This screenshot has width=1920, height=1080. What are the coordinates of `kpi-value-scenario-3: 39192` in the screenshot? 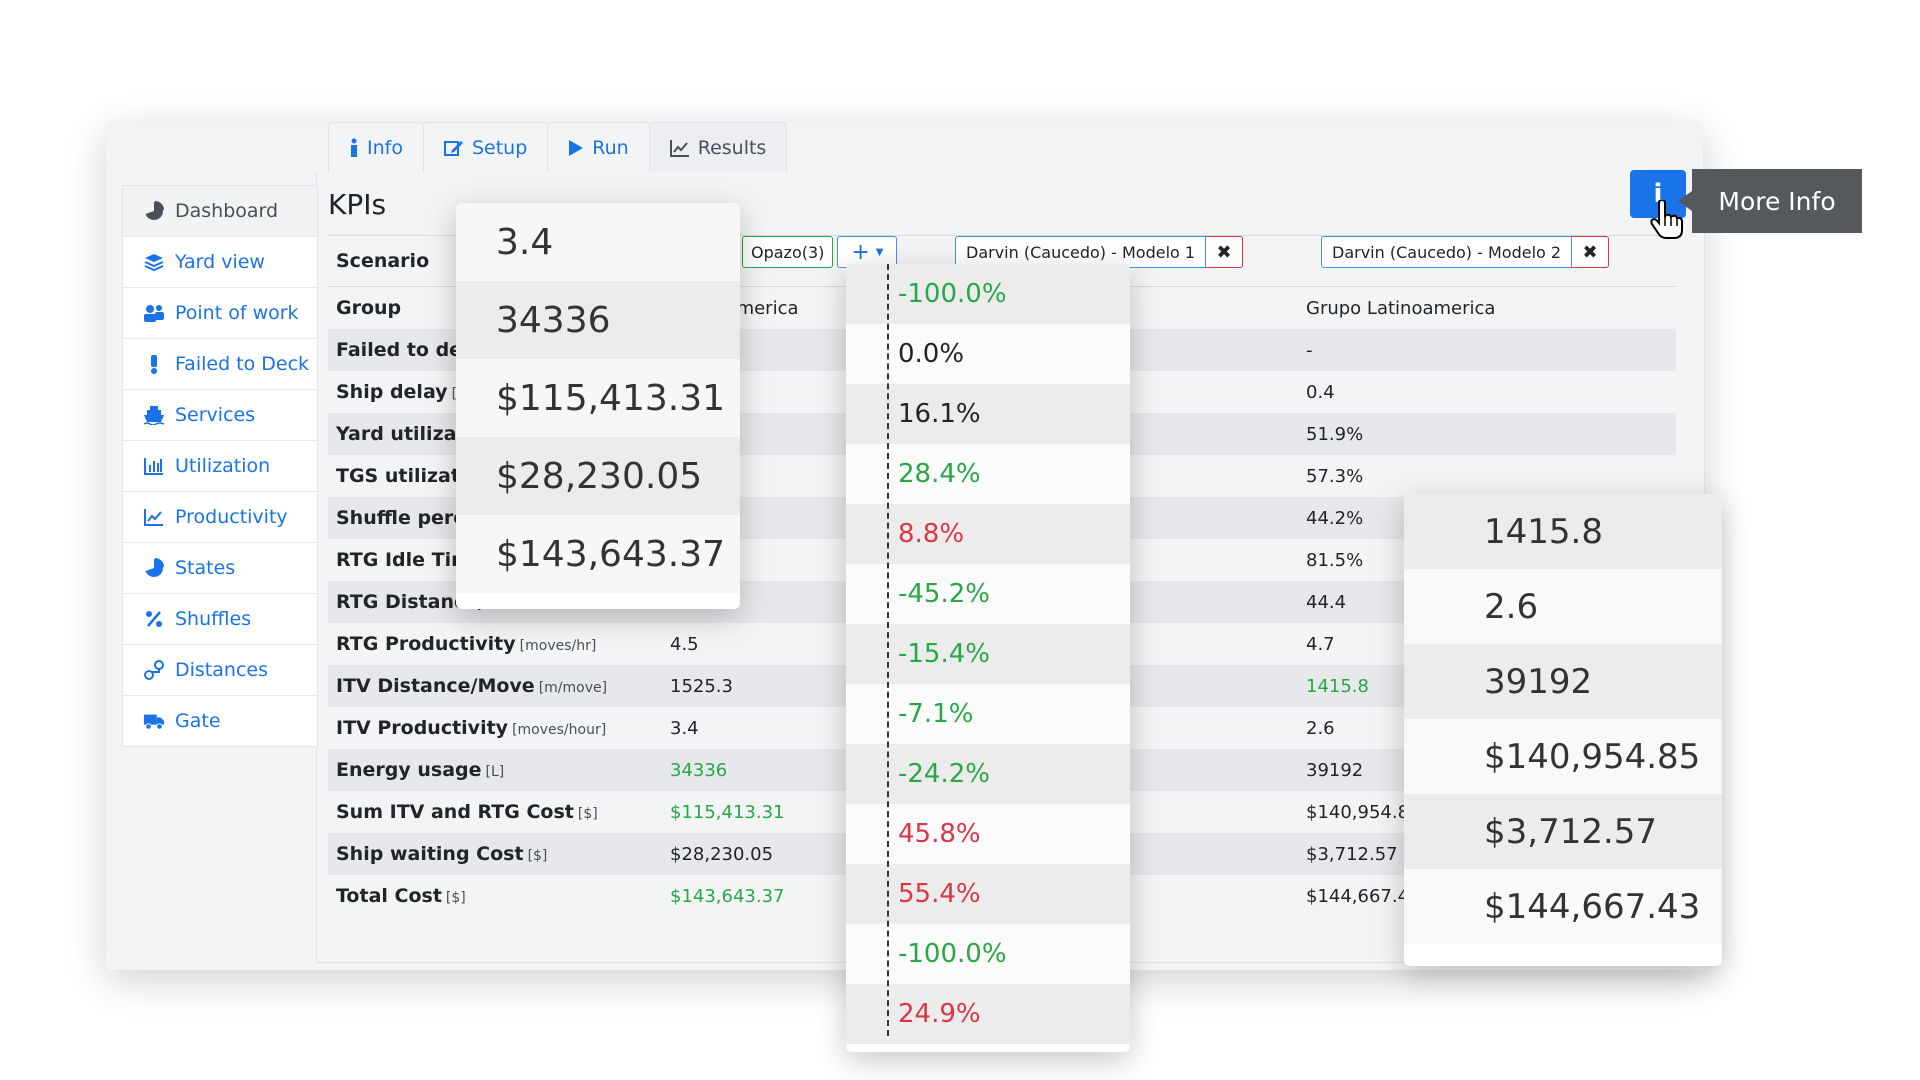 It's located at (1335, 770).